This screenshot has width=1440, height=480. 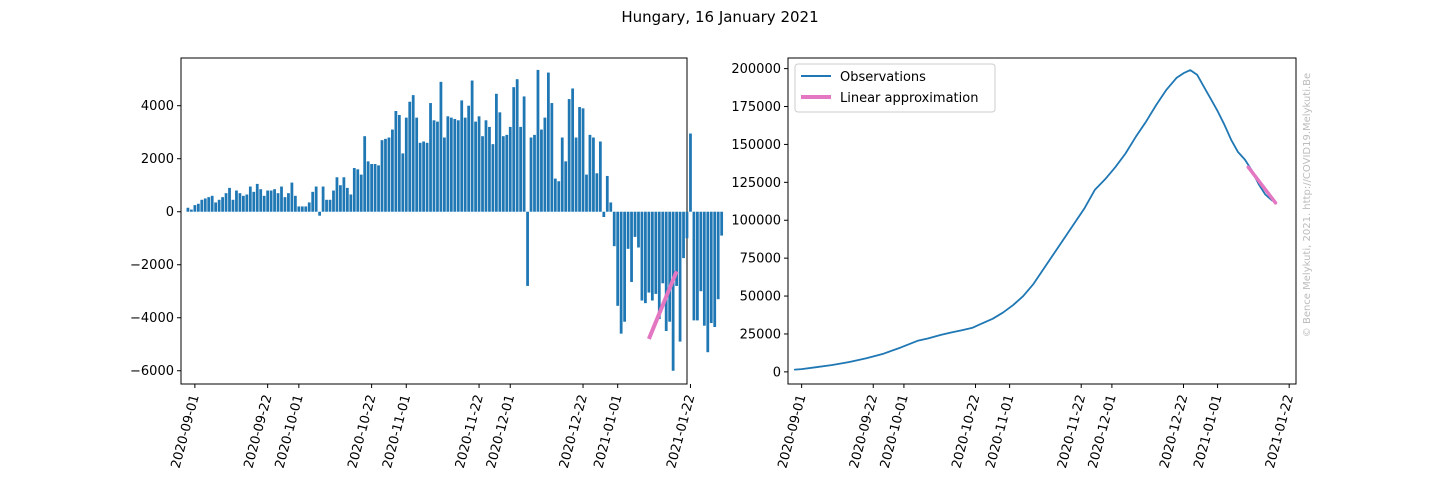 What do you see at coordinates (909, 98) in the screenshot?
I see `legend-label-linear-approximation: Linear approximation` at bounding box center [909, 98].